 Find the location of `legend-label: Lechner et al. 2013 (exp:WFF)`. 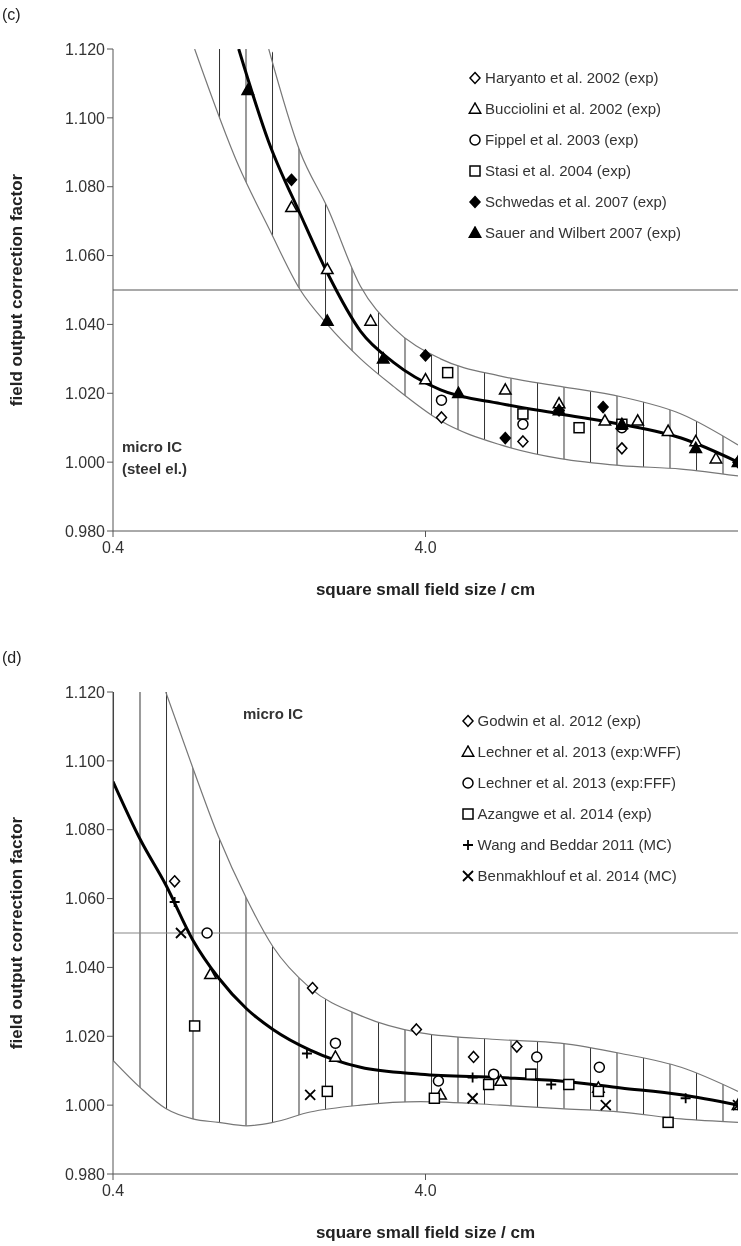

legend-label: Lechner et al. 2013 (exp:WFF) is located at coordinates (579, 751).